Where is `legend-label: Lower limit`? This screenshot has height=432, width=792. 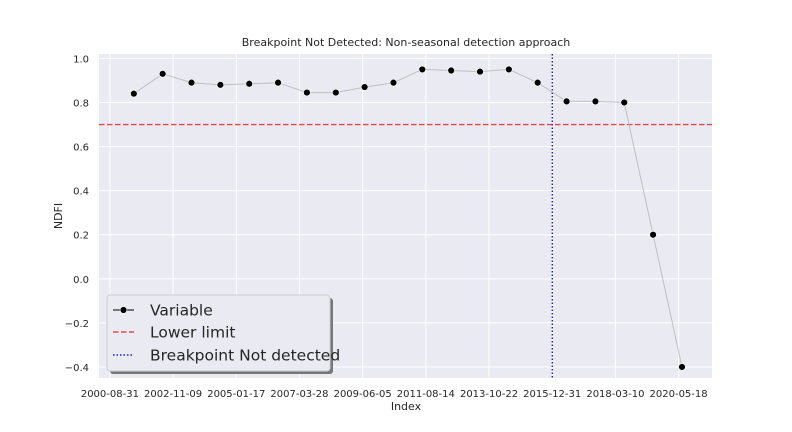
legend-label: Lower limit is located at coordinates (192, 333).